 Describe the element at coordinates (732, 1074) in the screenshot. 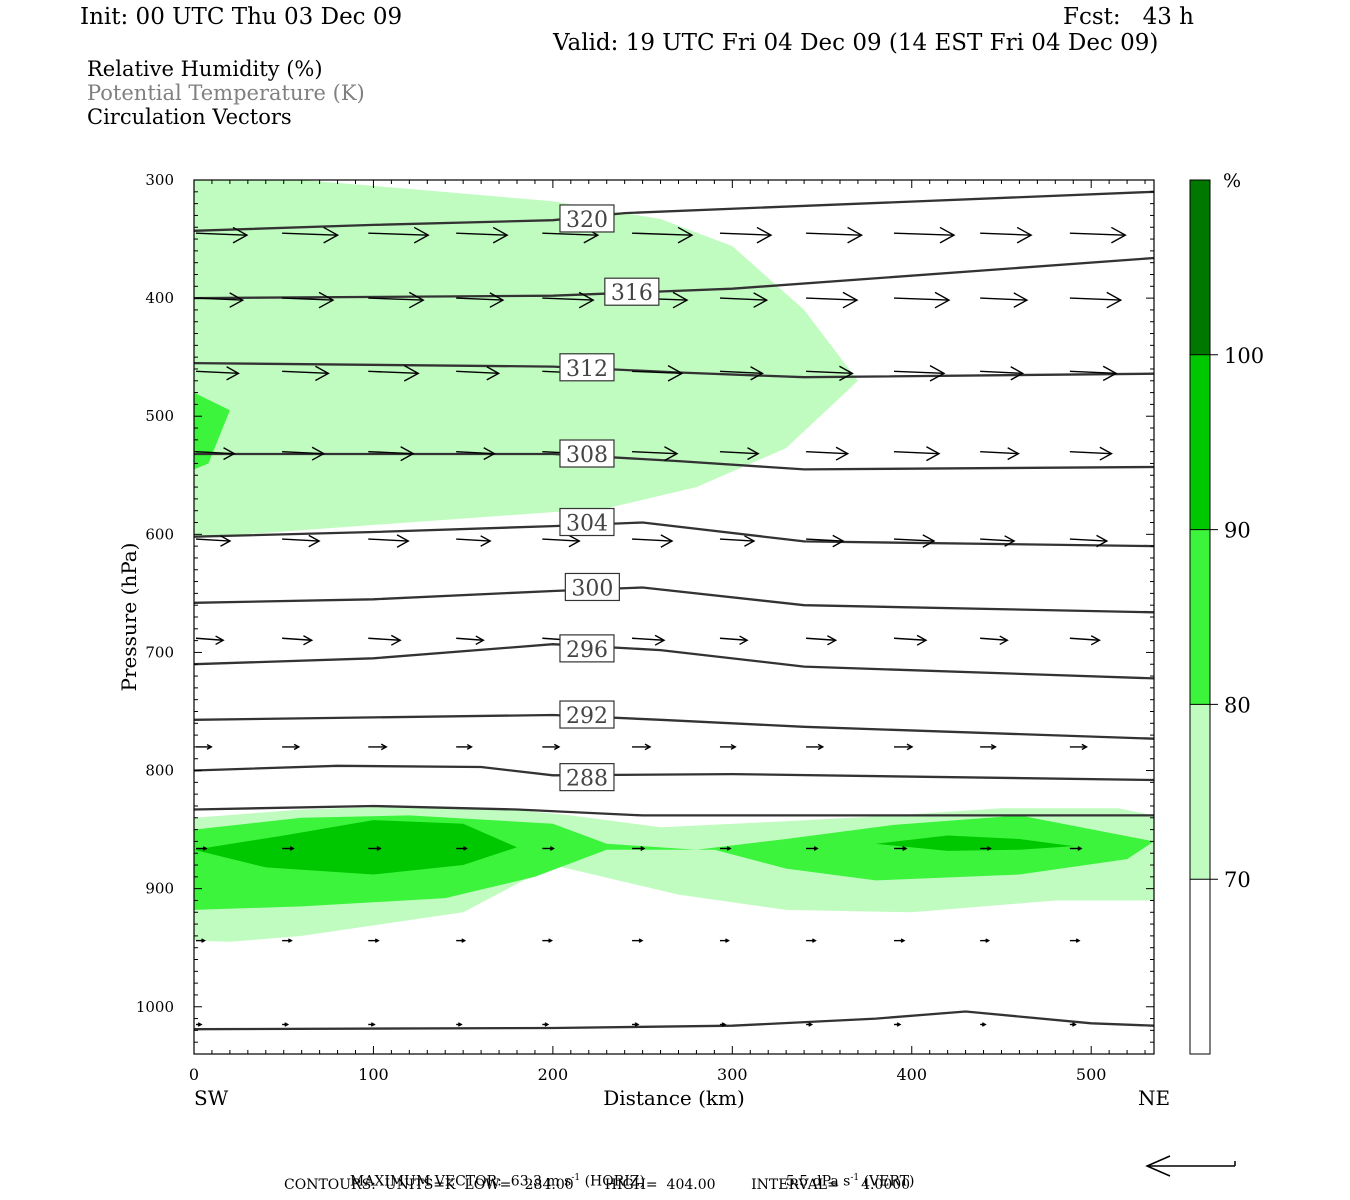

I see `x-tick-label: 300` at that location.